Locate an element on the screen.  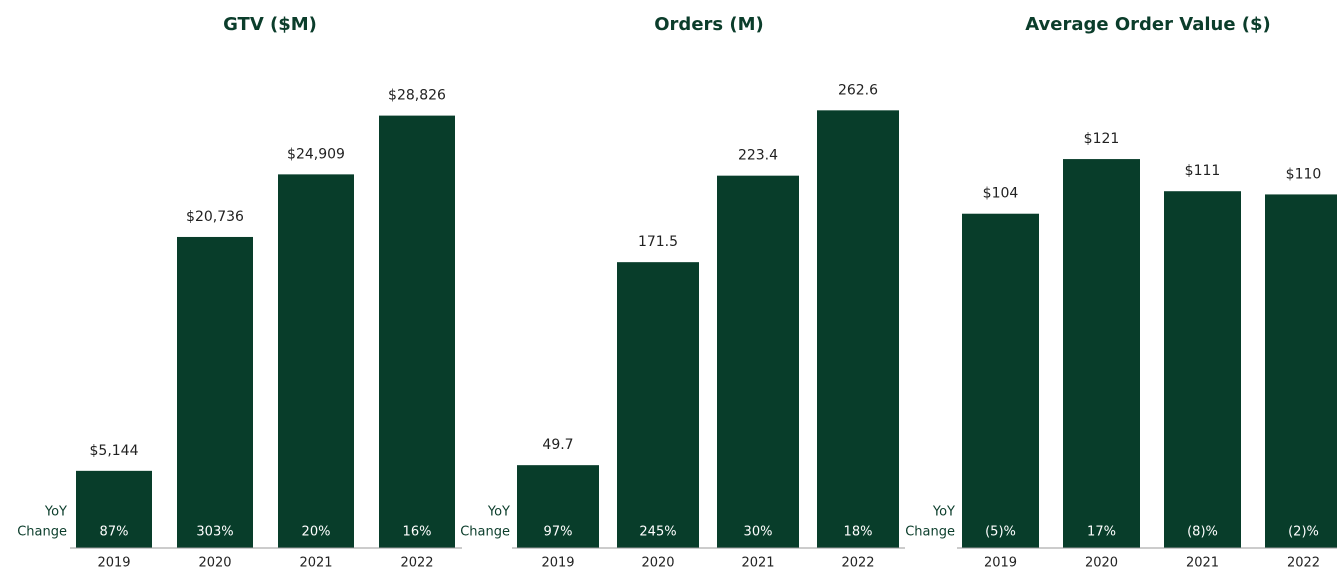
yoy-change: 30% is located at coordinates (758, 532).